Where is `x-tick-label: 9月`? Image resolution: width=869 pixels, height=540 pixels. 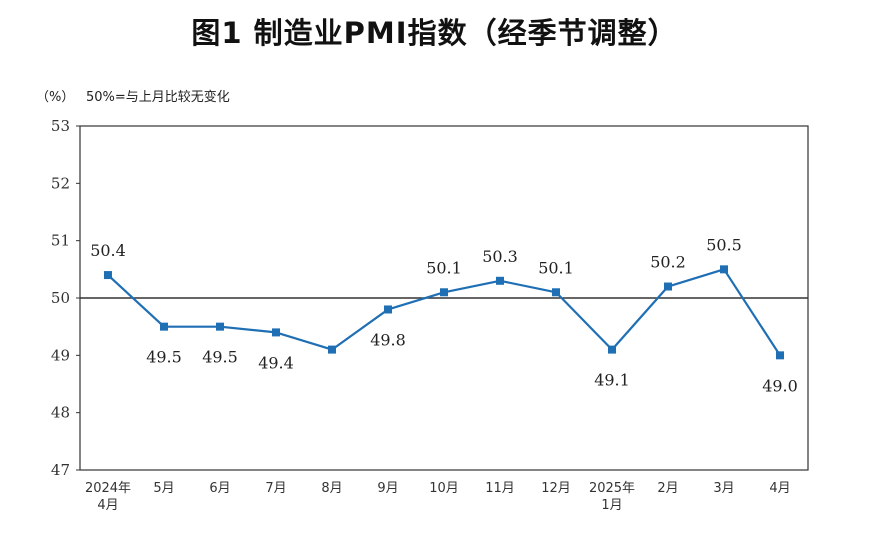 x-tick-label: 9月 is located at coordinates (387, 488).